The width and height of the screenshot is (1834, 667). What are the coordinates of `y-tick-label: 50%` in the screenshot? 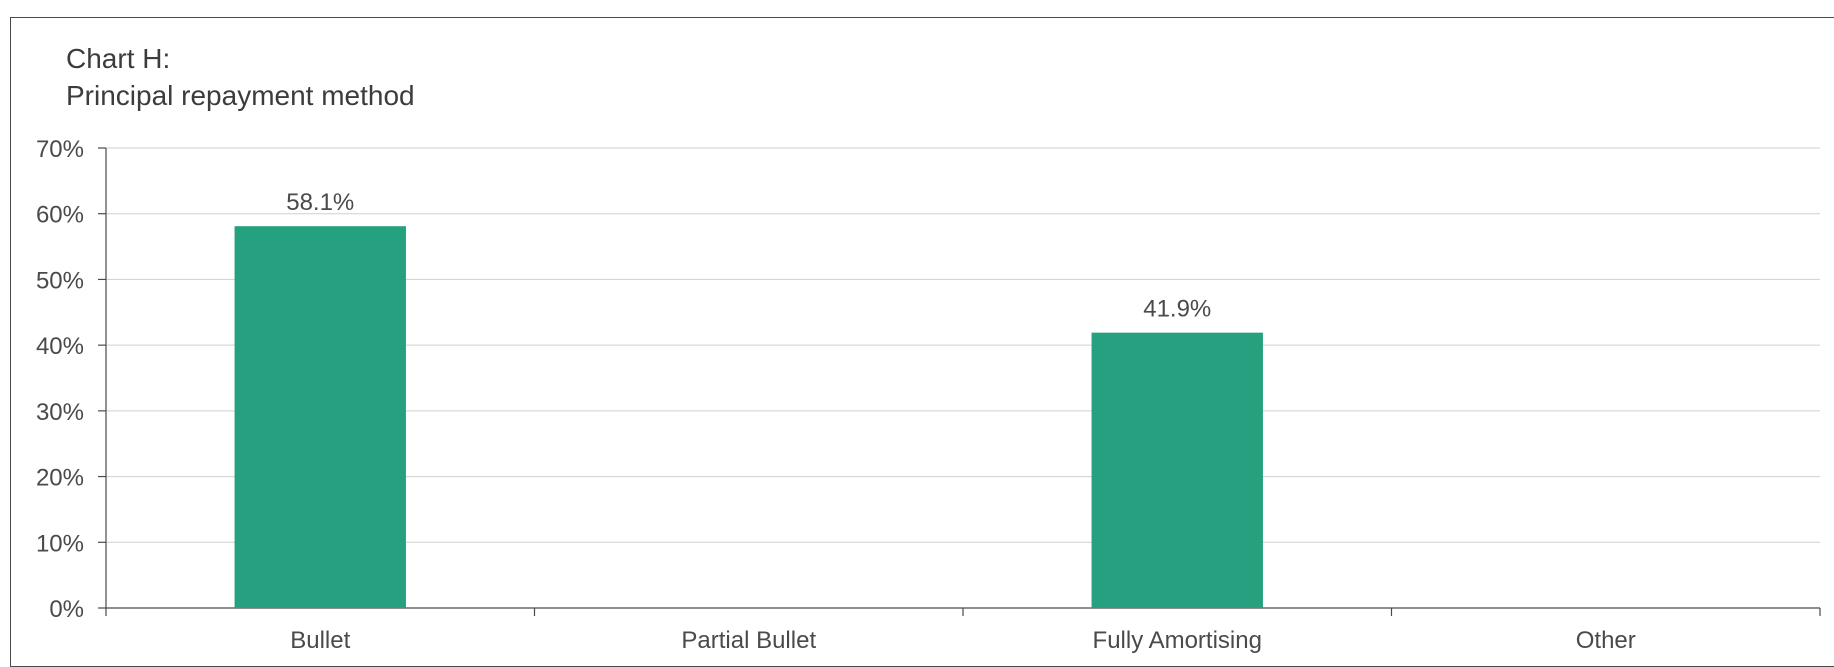 It's located at (60, 280).